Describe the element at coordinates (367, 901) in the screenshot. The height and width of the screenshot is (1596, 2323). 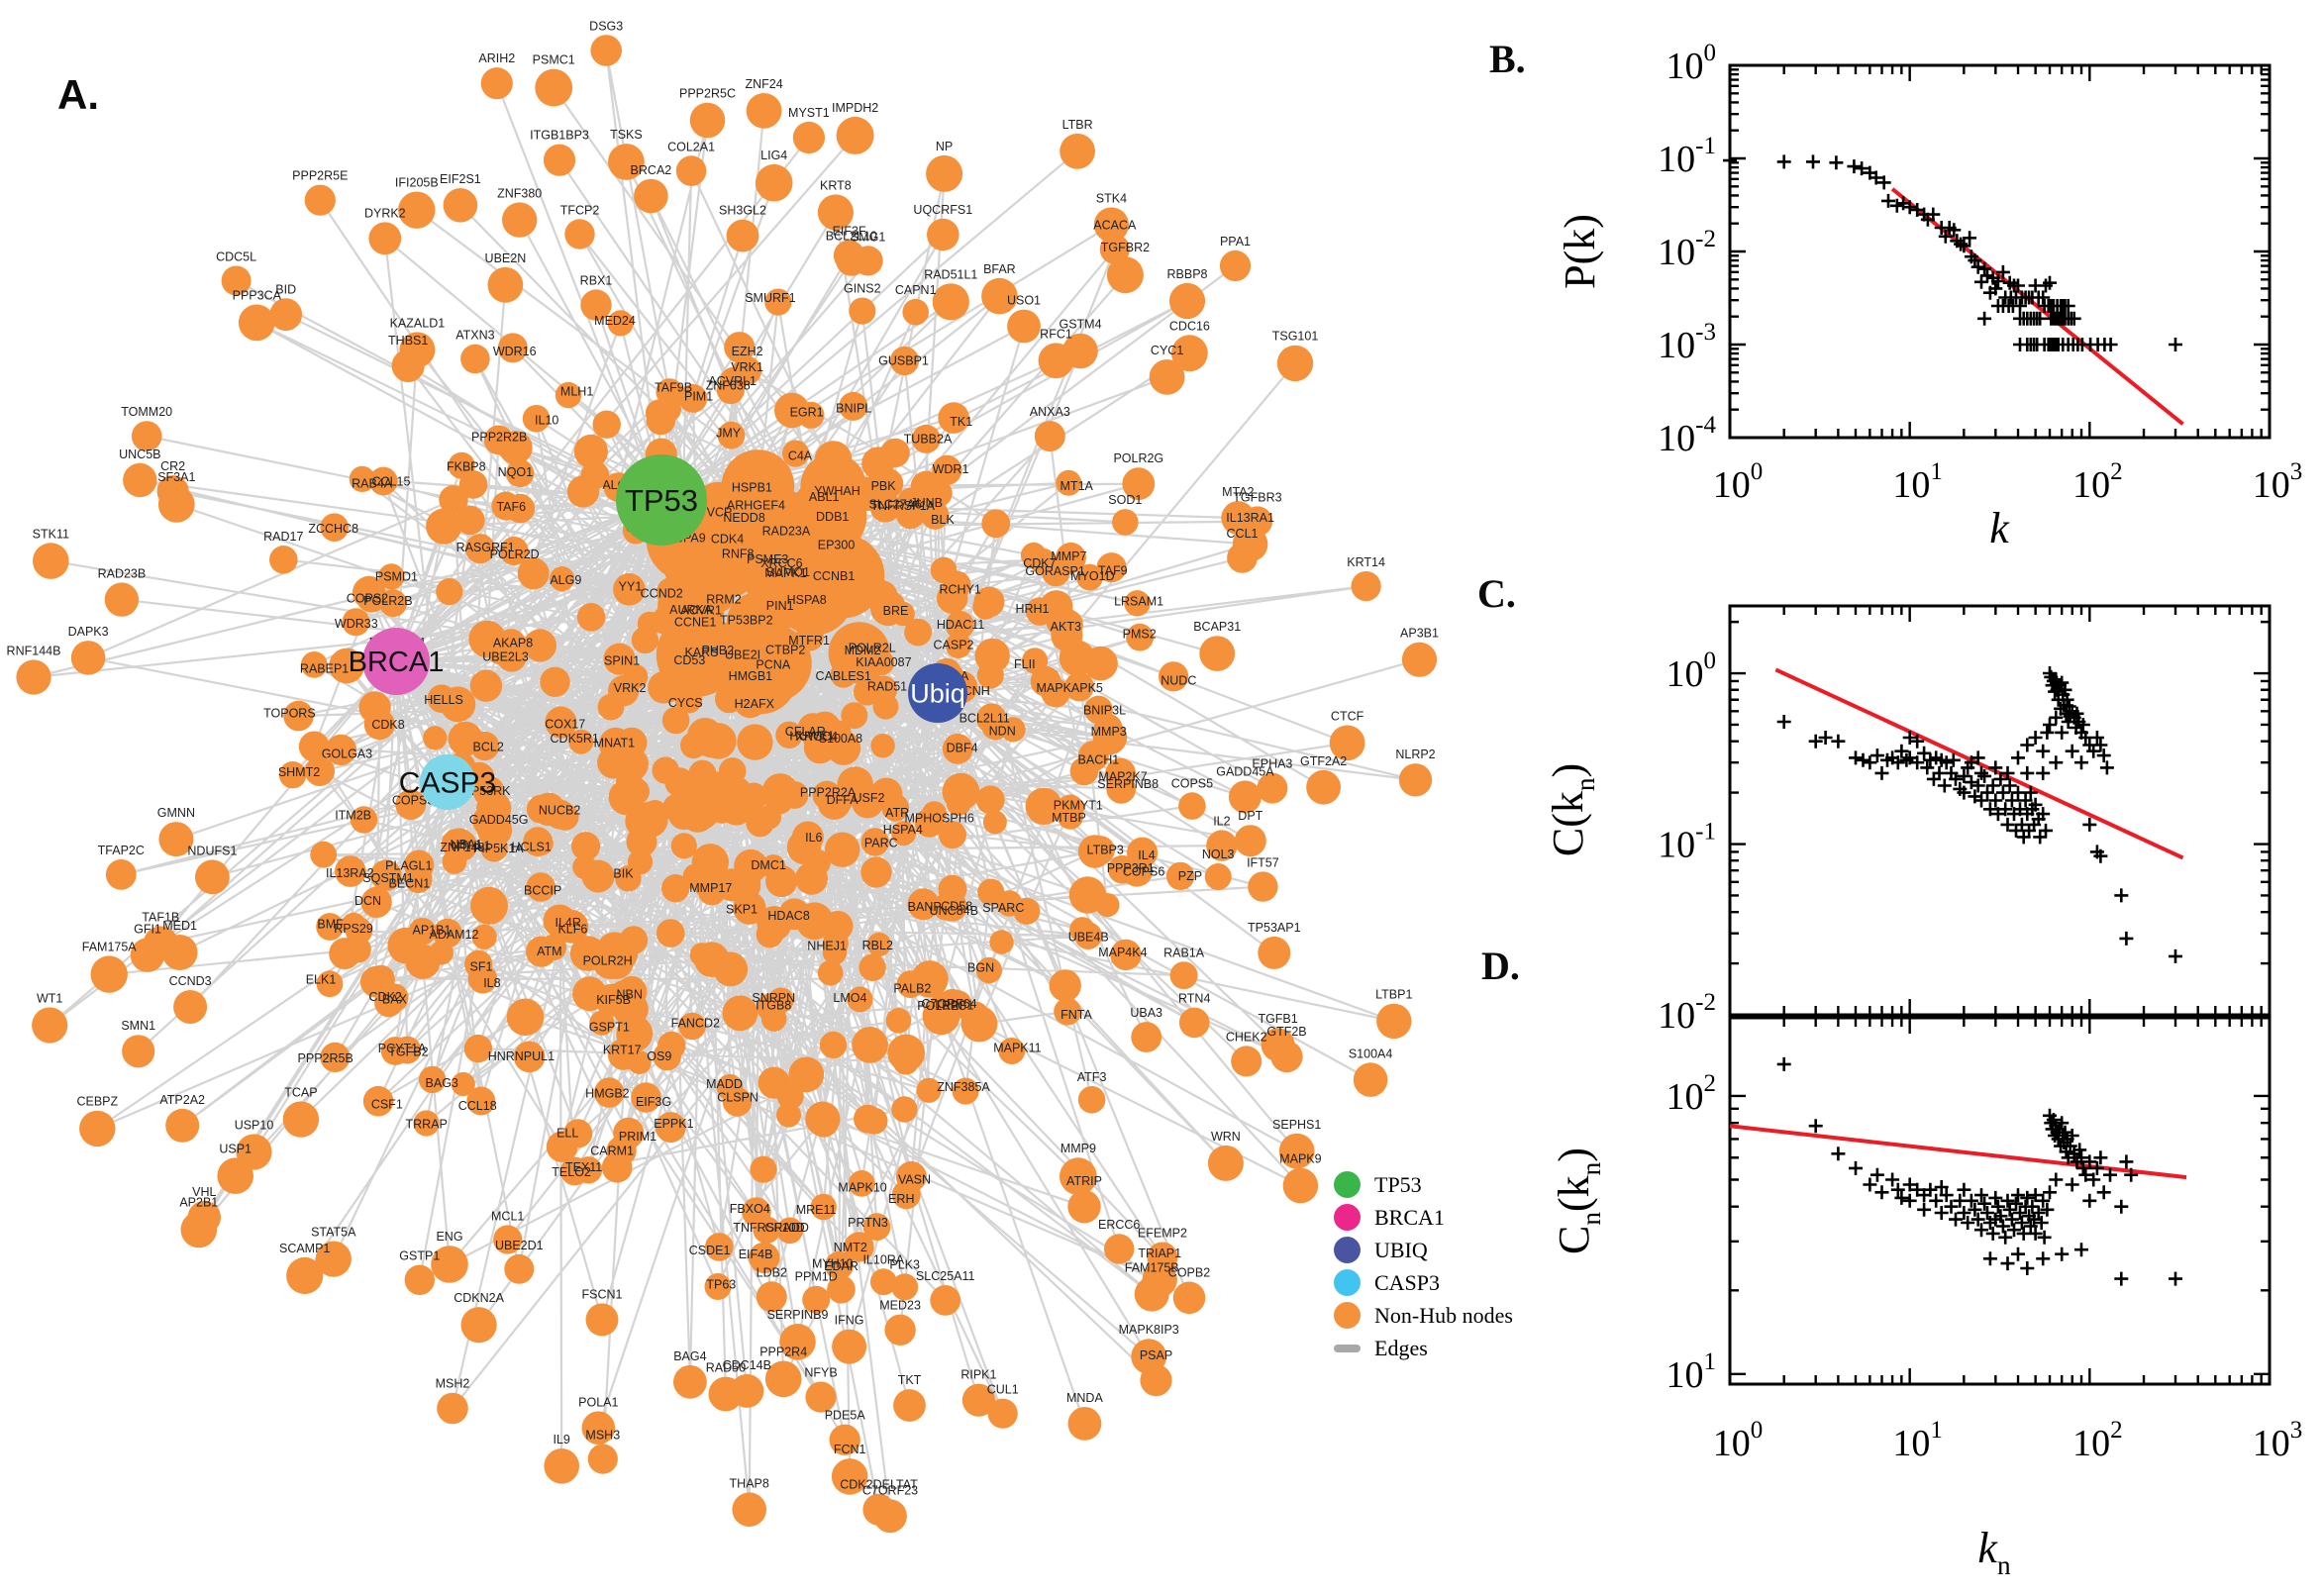
I see `network-node-label: DCN` at that location.